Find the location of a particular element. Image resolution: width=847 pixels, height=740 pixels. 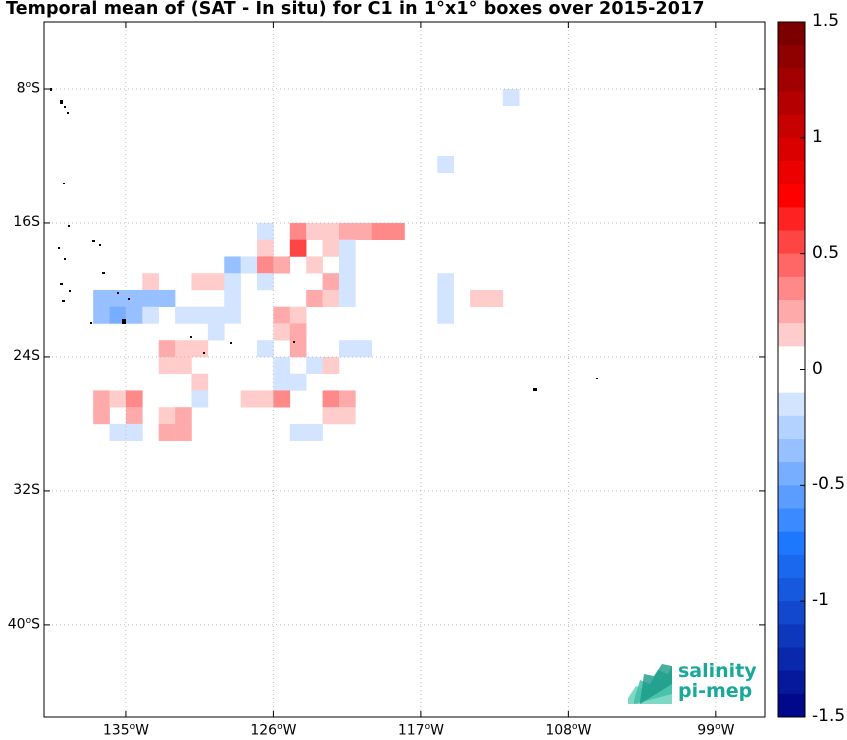

colorbar-tick-label: 0.5 is located at coordinates (826, 252).